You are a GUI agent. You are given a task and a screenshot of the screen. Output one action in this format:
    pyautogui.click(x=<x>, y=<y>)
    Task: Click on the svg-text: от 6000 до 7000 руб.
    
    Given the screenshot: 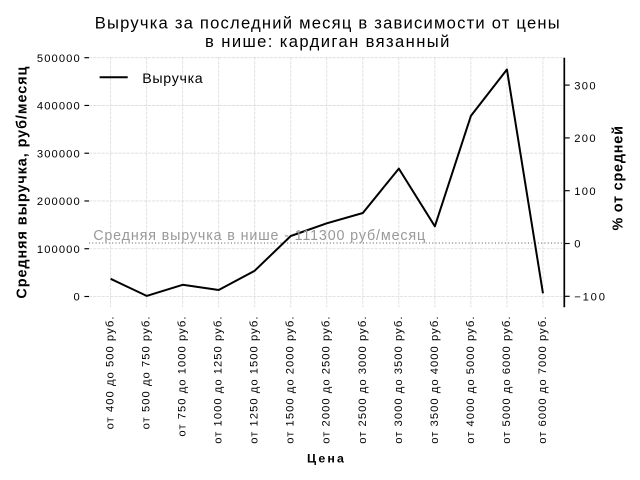 What is the action you would take?
    pyautogui.click(x=543, y=380)
    